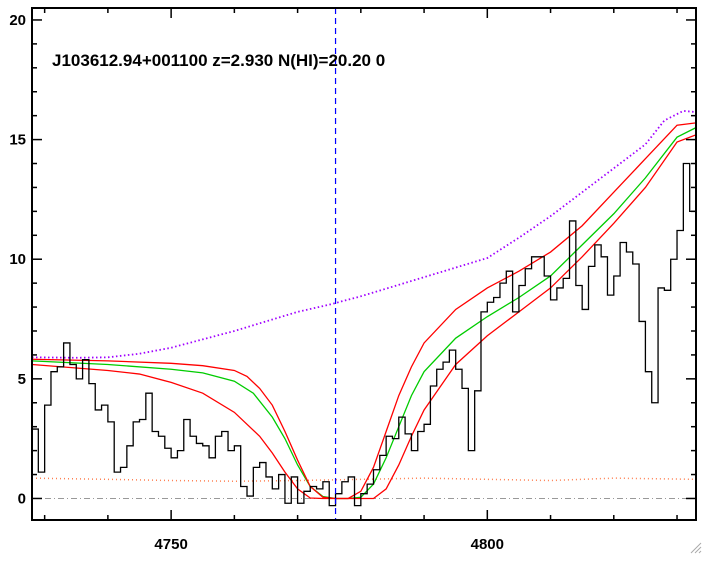 This screenshot has height=561, width=704. What do you see at coordinates (364, 479) in the screenshot?
I see `noise-series` at bounding box center [364, 479].